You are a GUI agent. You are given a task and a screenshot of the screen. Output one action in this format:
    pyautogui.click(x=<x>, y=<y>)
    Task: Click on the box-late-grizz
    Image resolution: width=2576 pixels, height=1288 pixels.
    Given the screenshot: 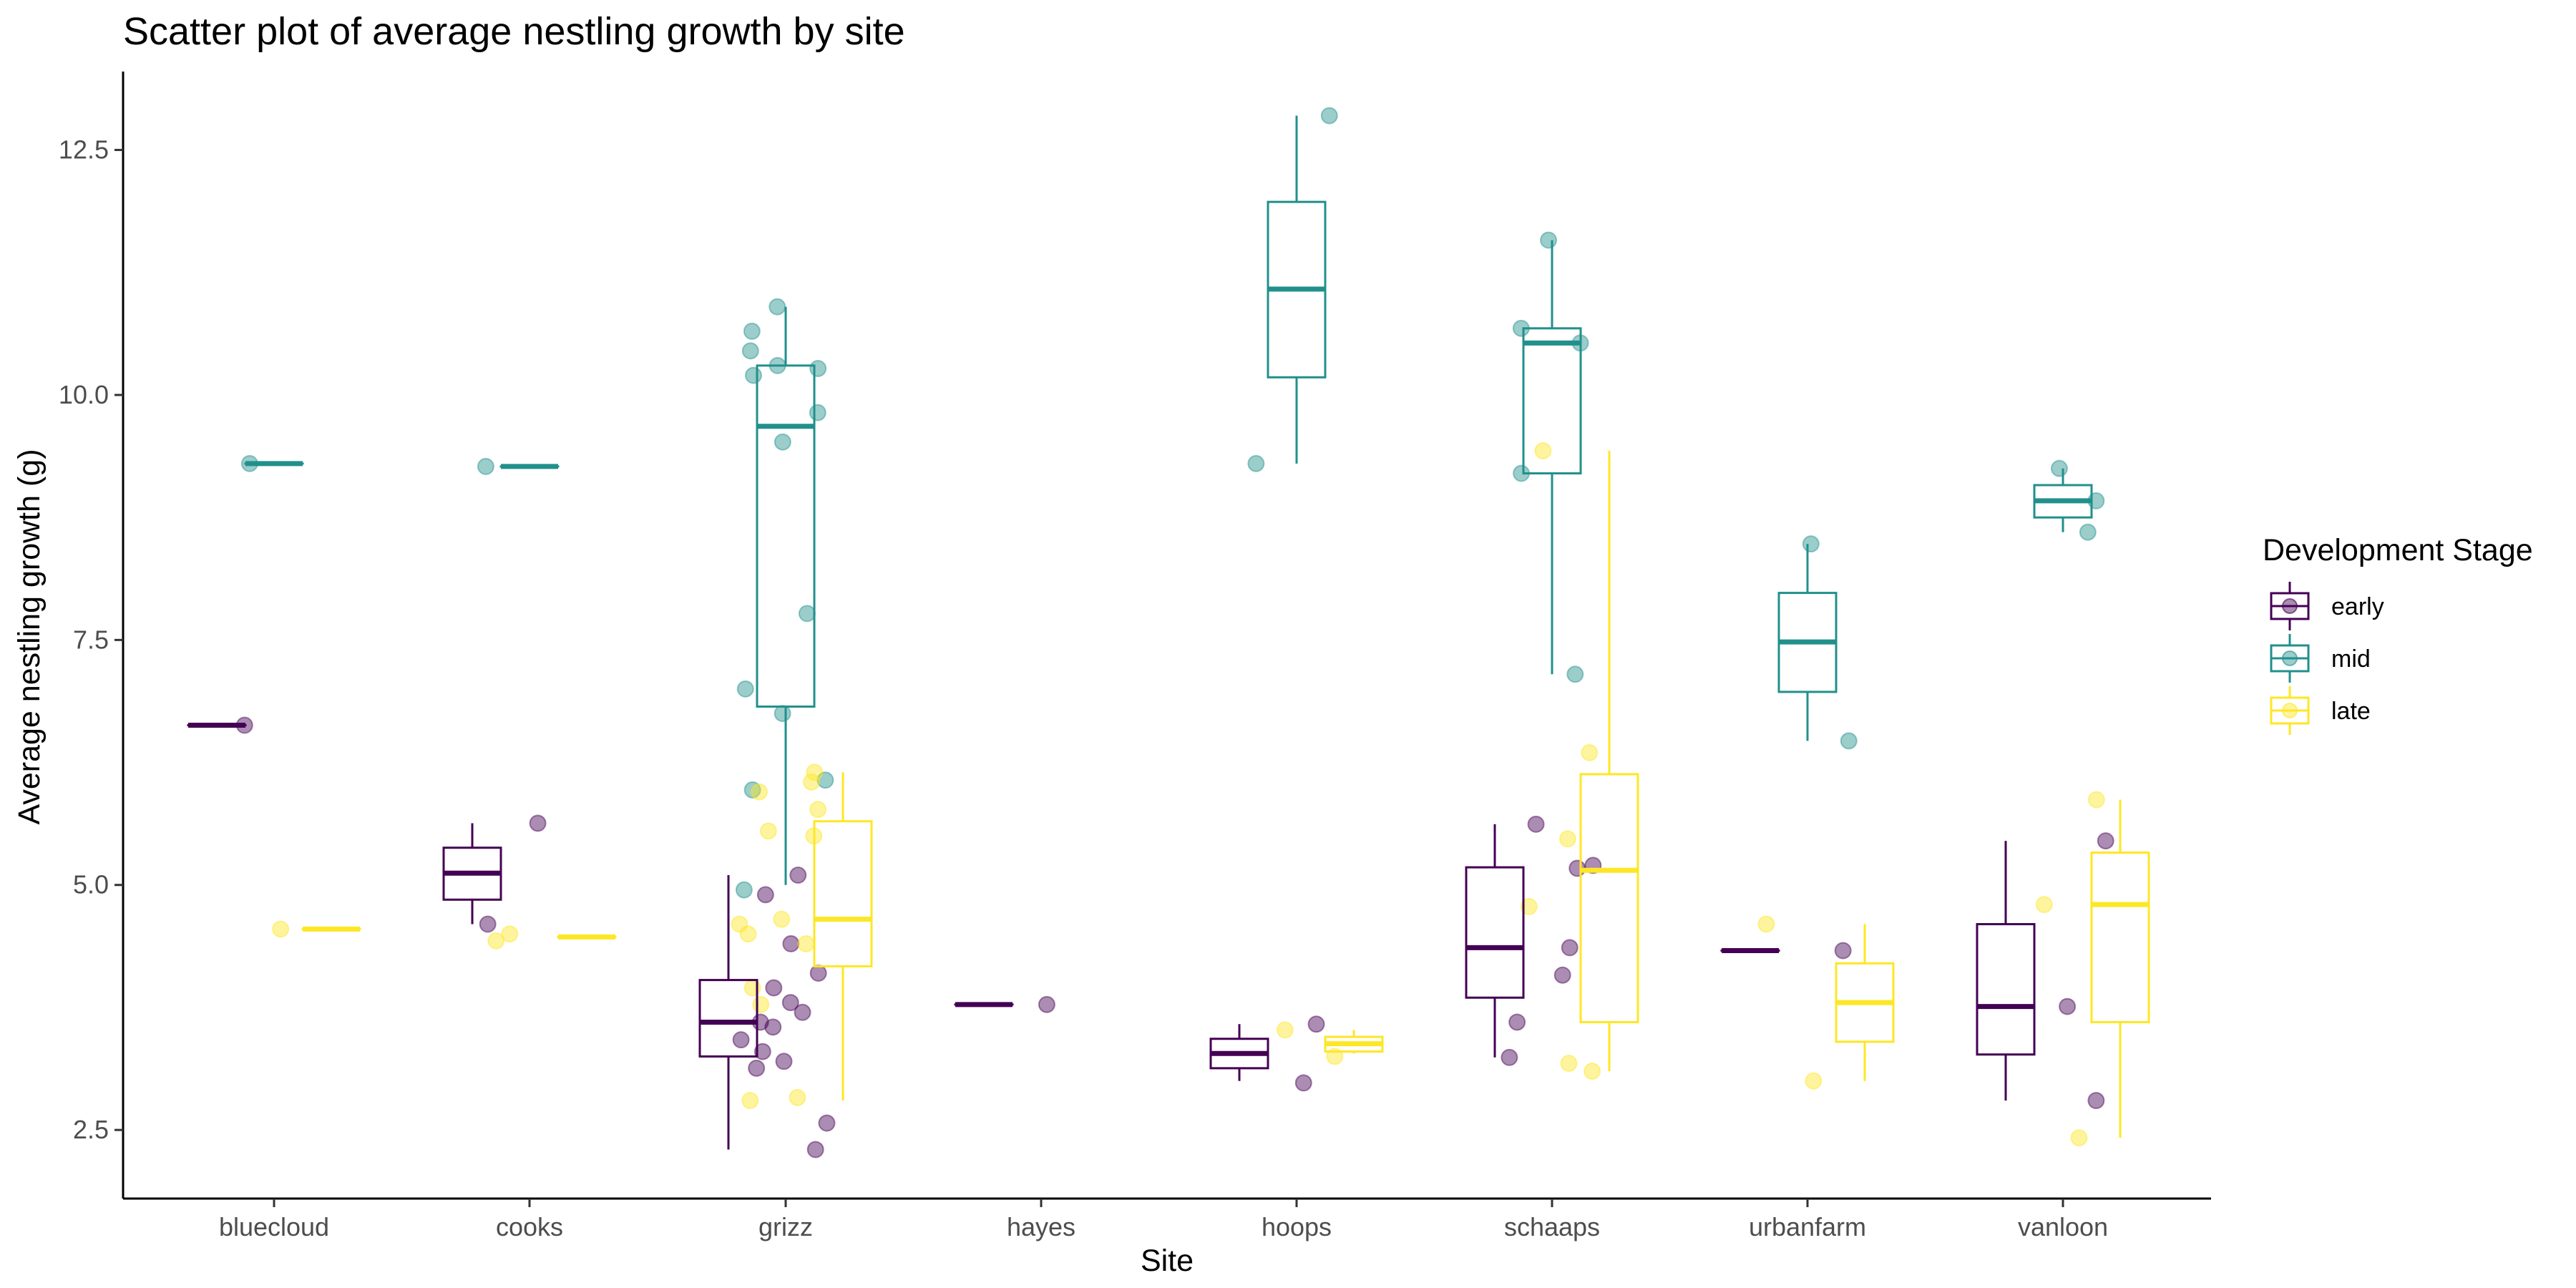 What is the action you would take?
    pyautogui.click(x=843, y=936)
    